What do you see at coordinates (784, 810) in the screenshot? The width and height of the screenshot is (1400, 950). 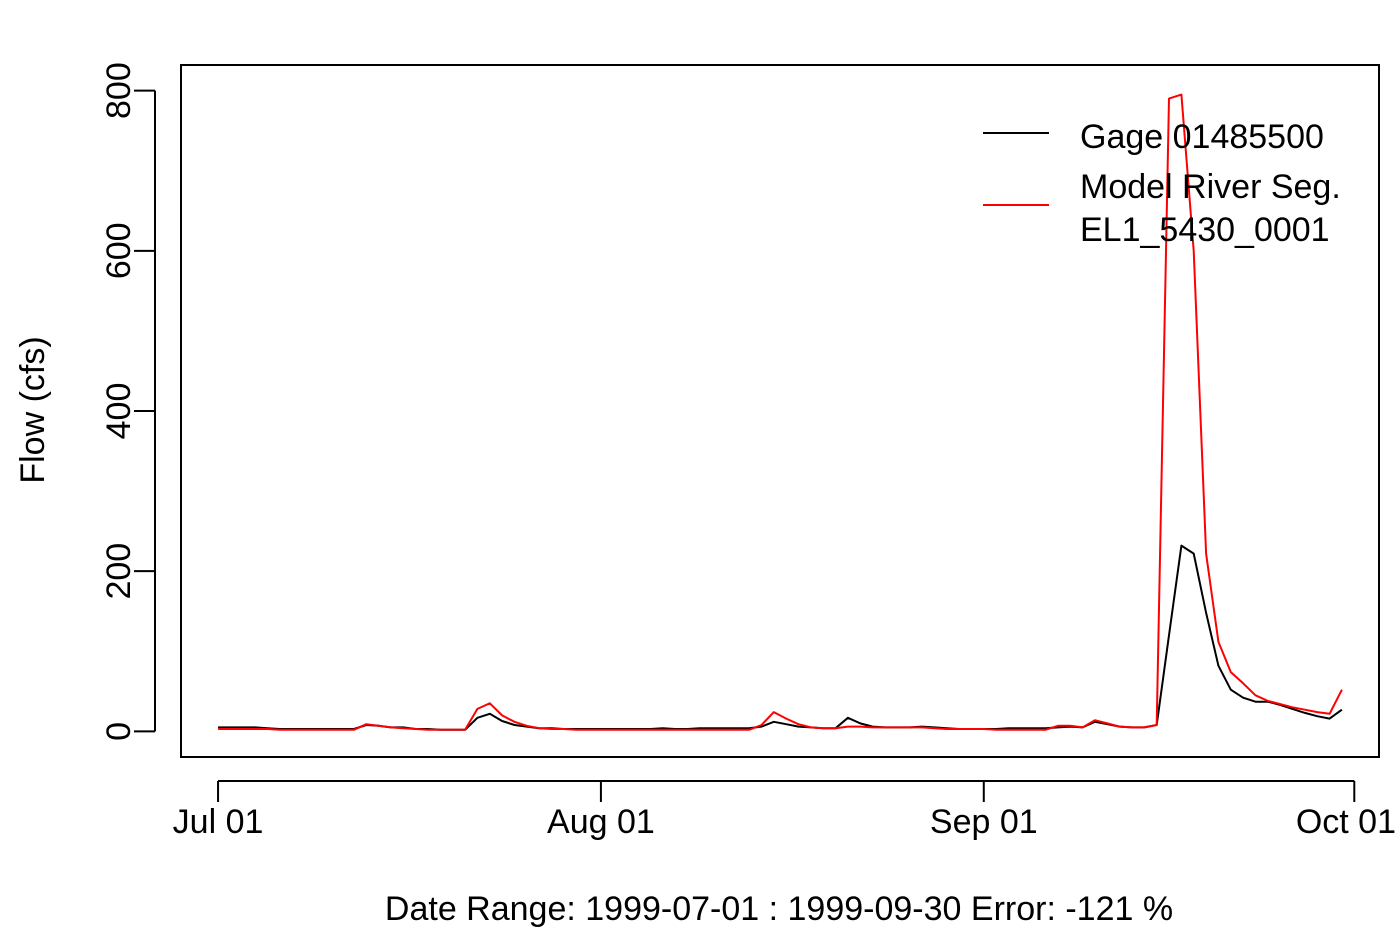 I see `x-axis: Jul 01 Aug 01 Sep 01 Oct 01` at bounding box center [784, 810].